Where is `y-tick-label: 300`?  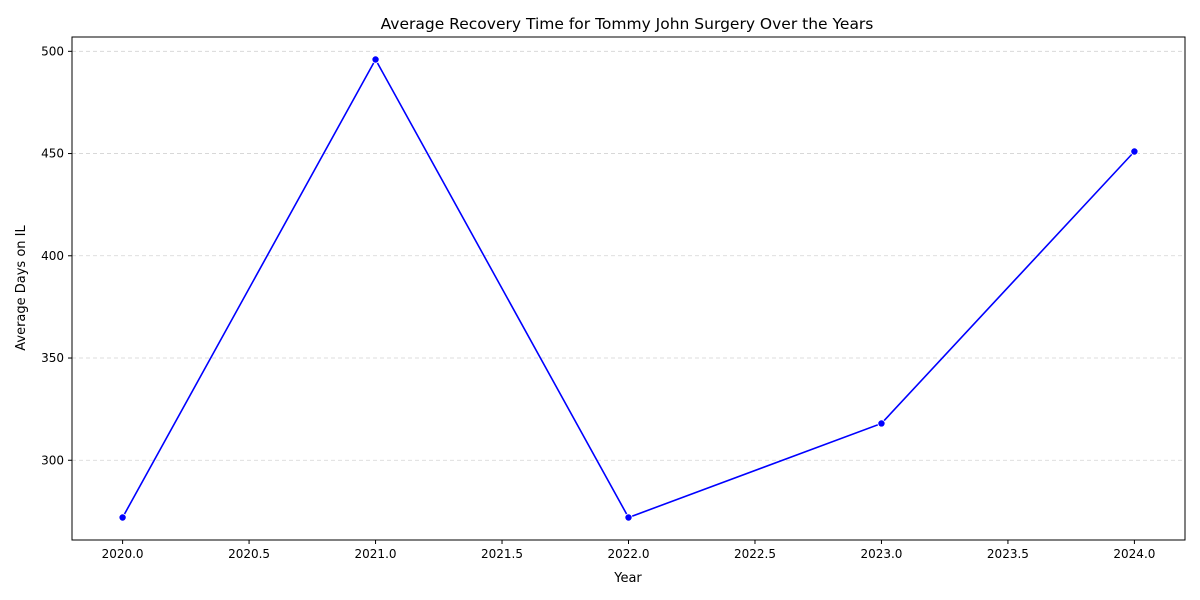
y-tick-label: 300 is located at coordinates (52, 460).